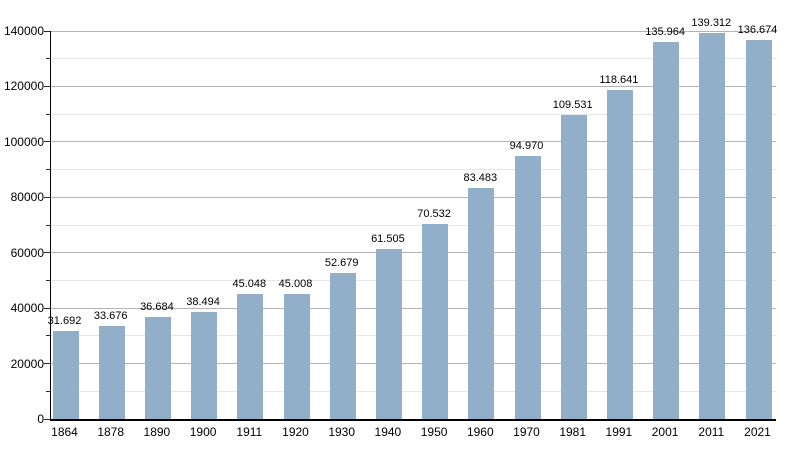  I want to click on x-axis-label: 1920, so click(295, 432).